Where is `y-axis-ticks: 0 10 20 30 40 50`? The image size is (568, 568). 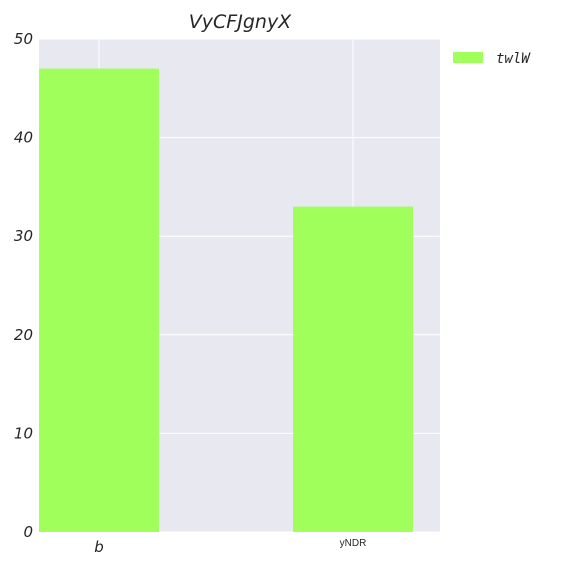 y-axis-ticks: 0 10 20 30 40 50 is located at coordinates (23, 285).